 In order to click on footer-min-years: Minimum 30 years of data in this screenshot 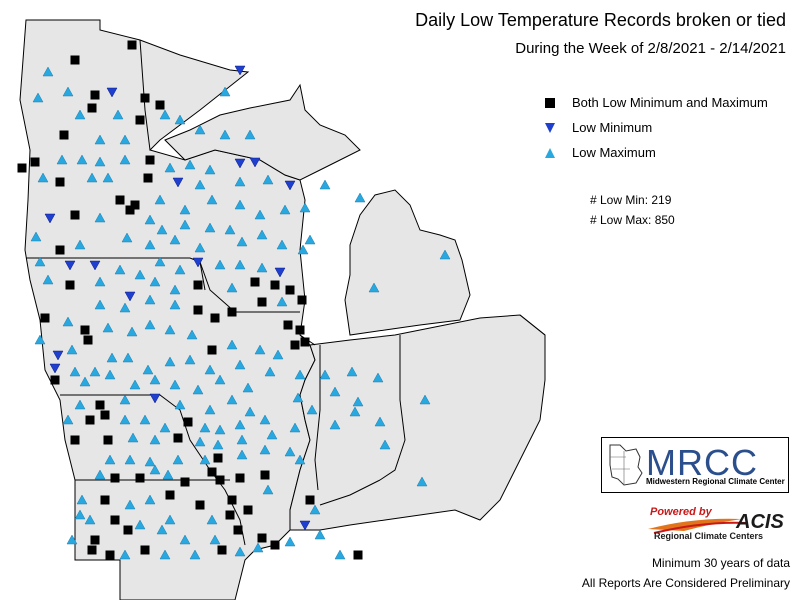, I will do `click(720, 563)`.